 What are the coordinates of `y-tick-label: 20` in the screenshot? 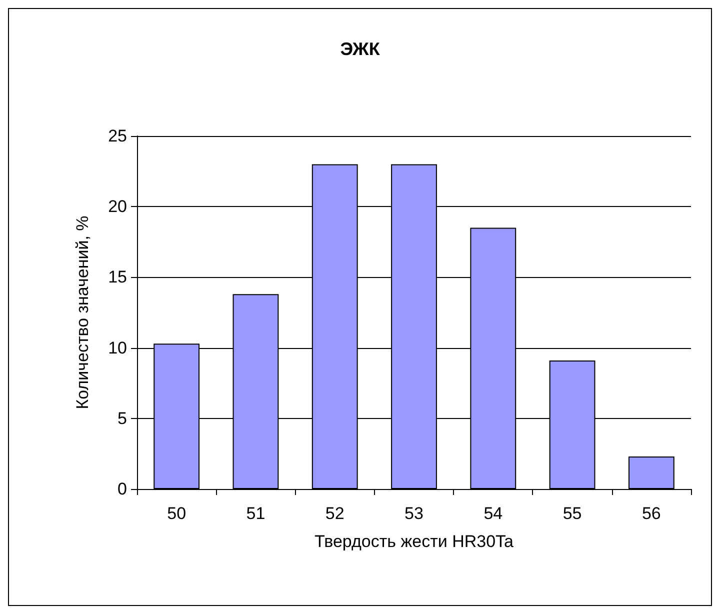 It's located at (117, 206).